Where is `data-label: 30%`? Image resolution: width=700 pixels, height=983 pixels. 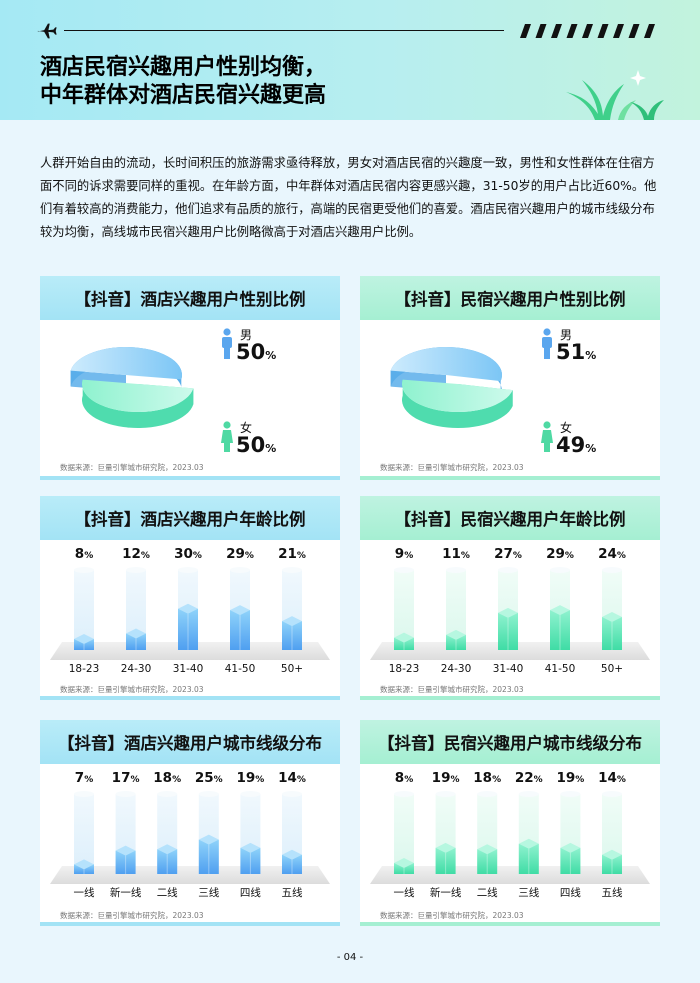 data-label: 30% is located at coordinates (188, 554).